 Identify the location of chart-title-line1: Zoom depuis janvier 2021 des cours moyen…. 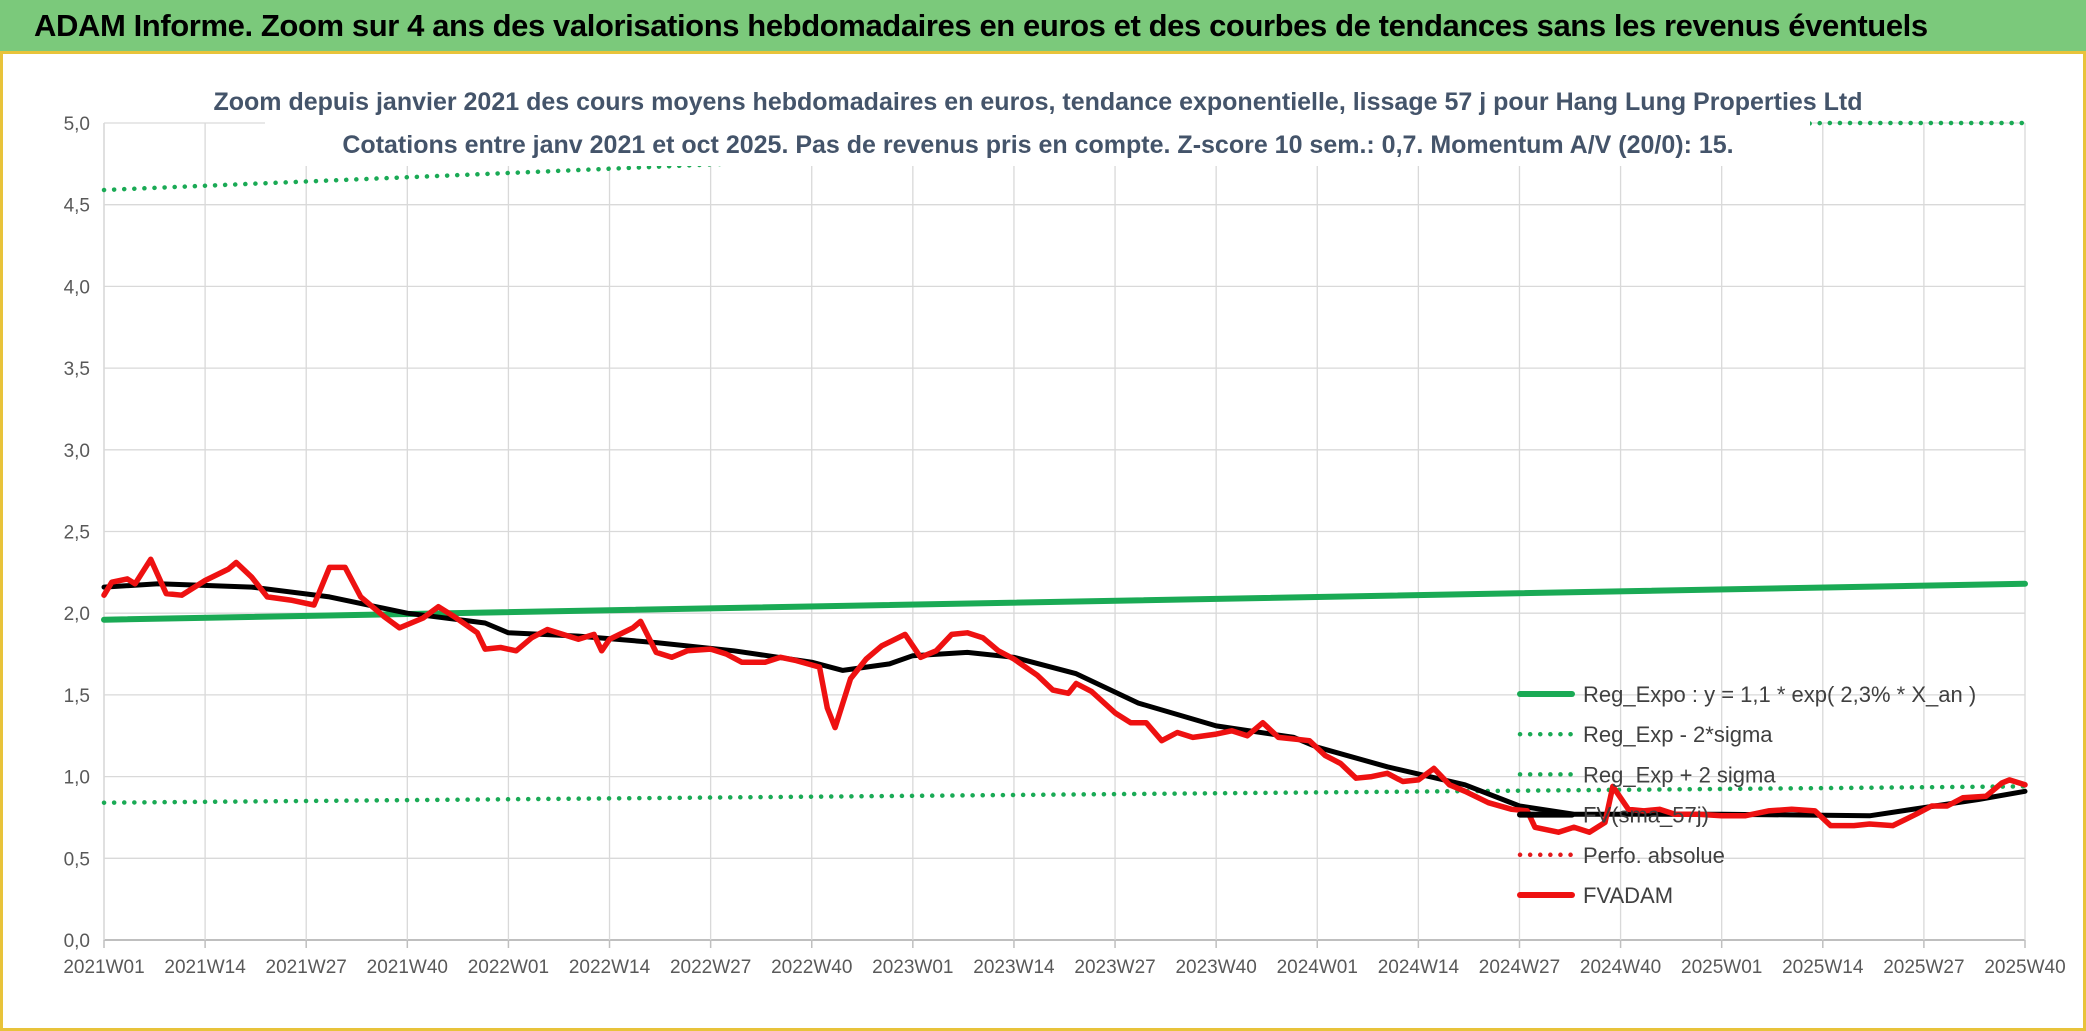
(1037, 102).